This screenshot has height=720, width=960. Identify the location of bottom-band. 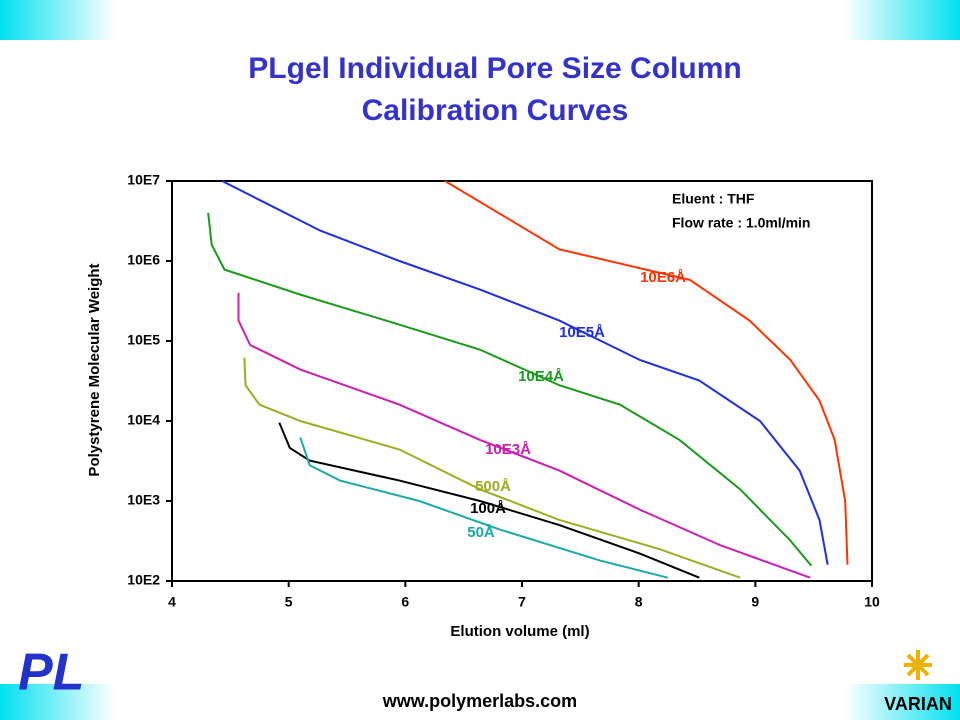
(480, 702).